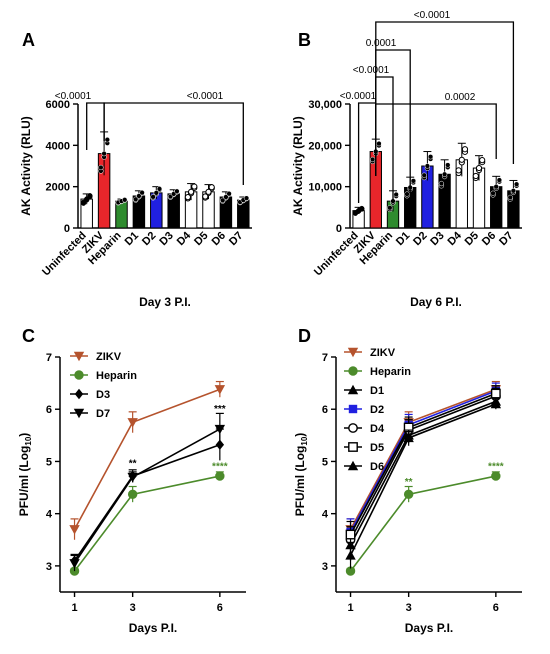 The height and width of the screenshot is (654, 550). What do you see at coordinates (353, 428) in the screenshot?
I see `legend-marker-d4` at bounding box center [353, 428].